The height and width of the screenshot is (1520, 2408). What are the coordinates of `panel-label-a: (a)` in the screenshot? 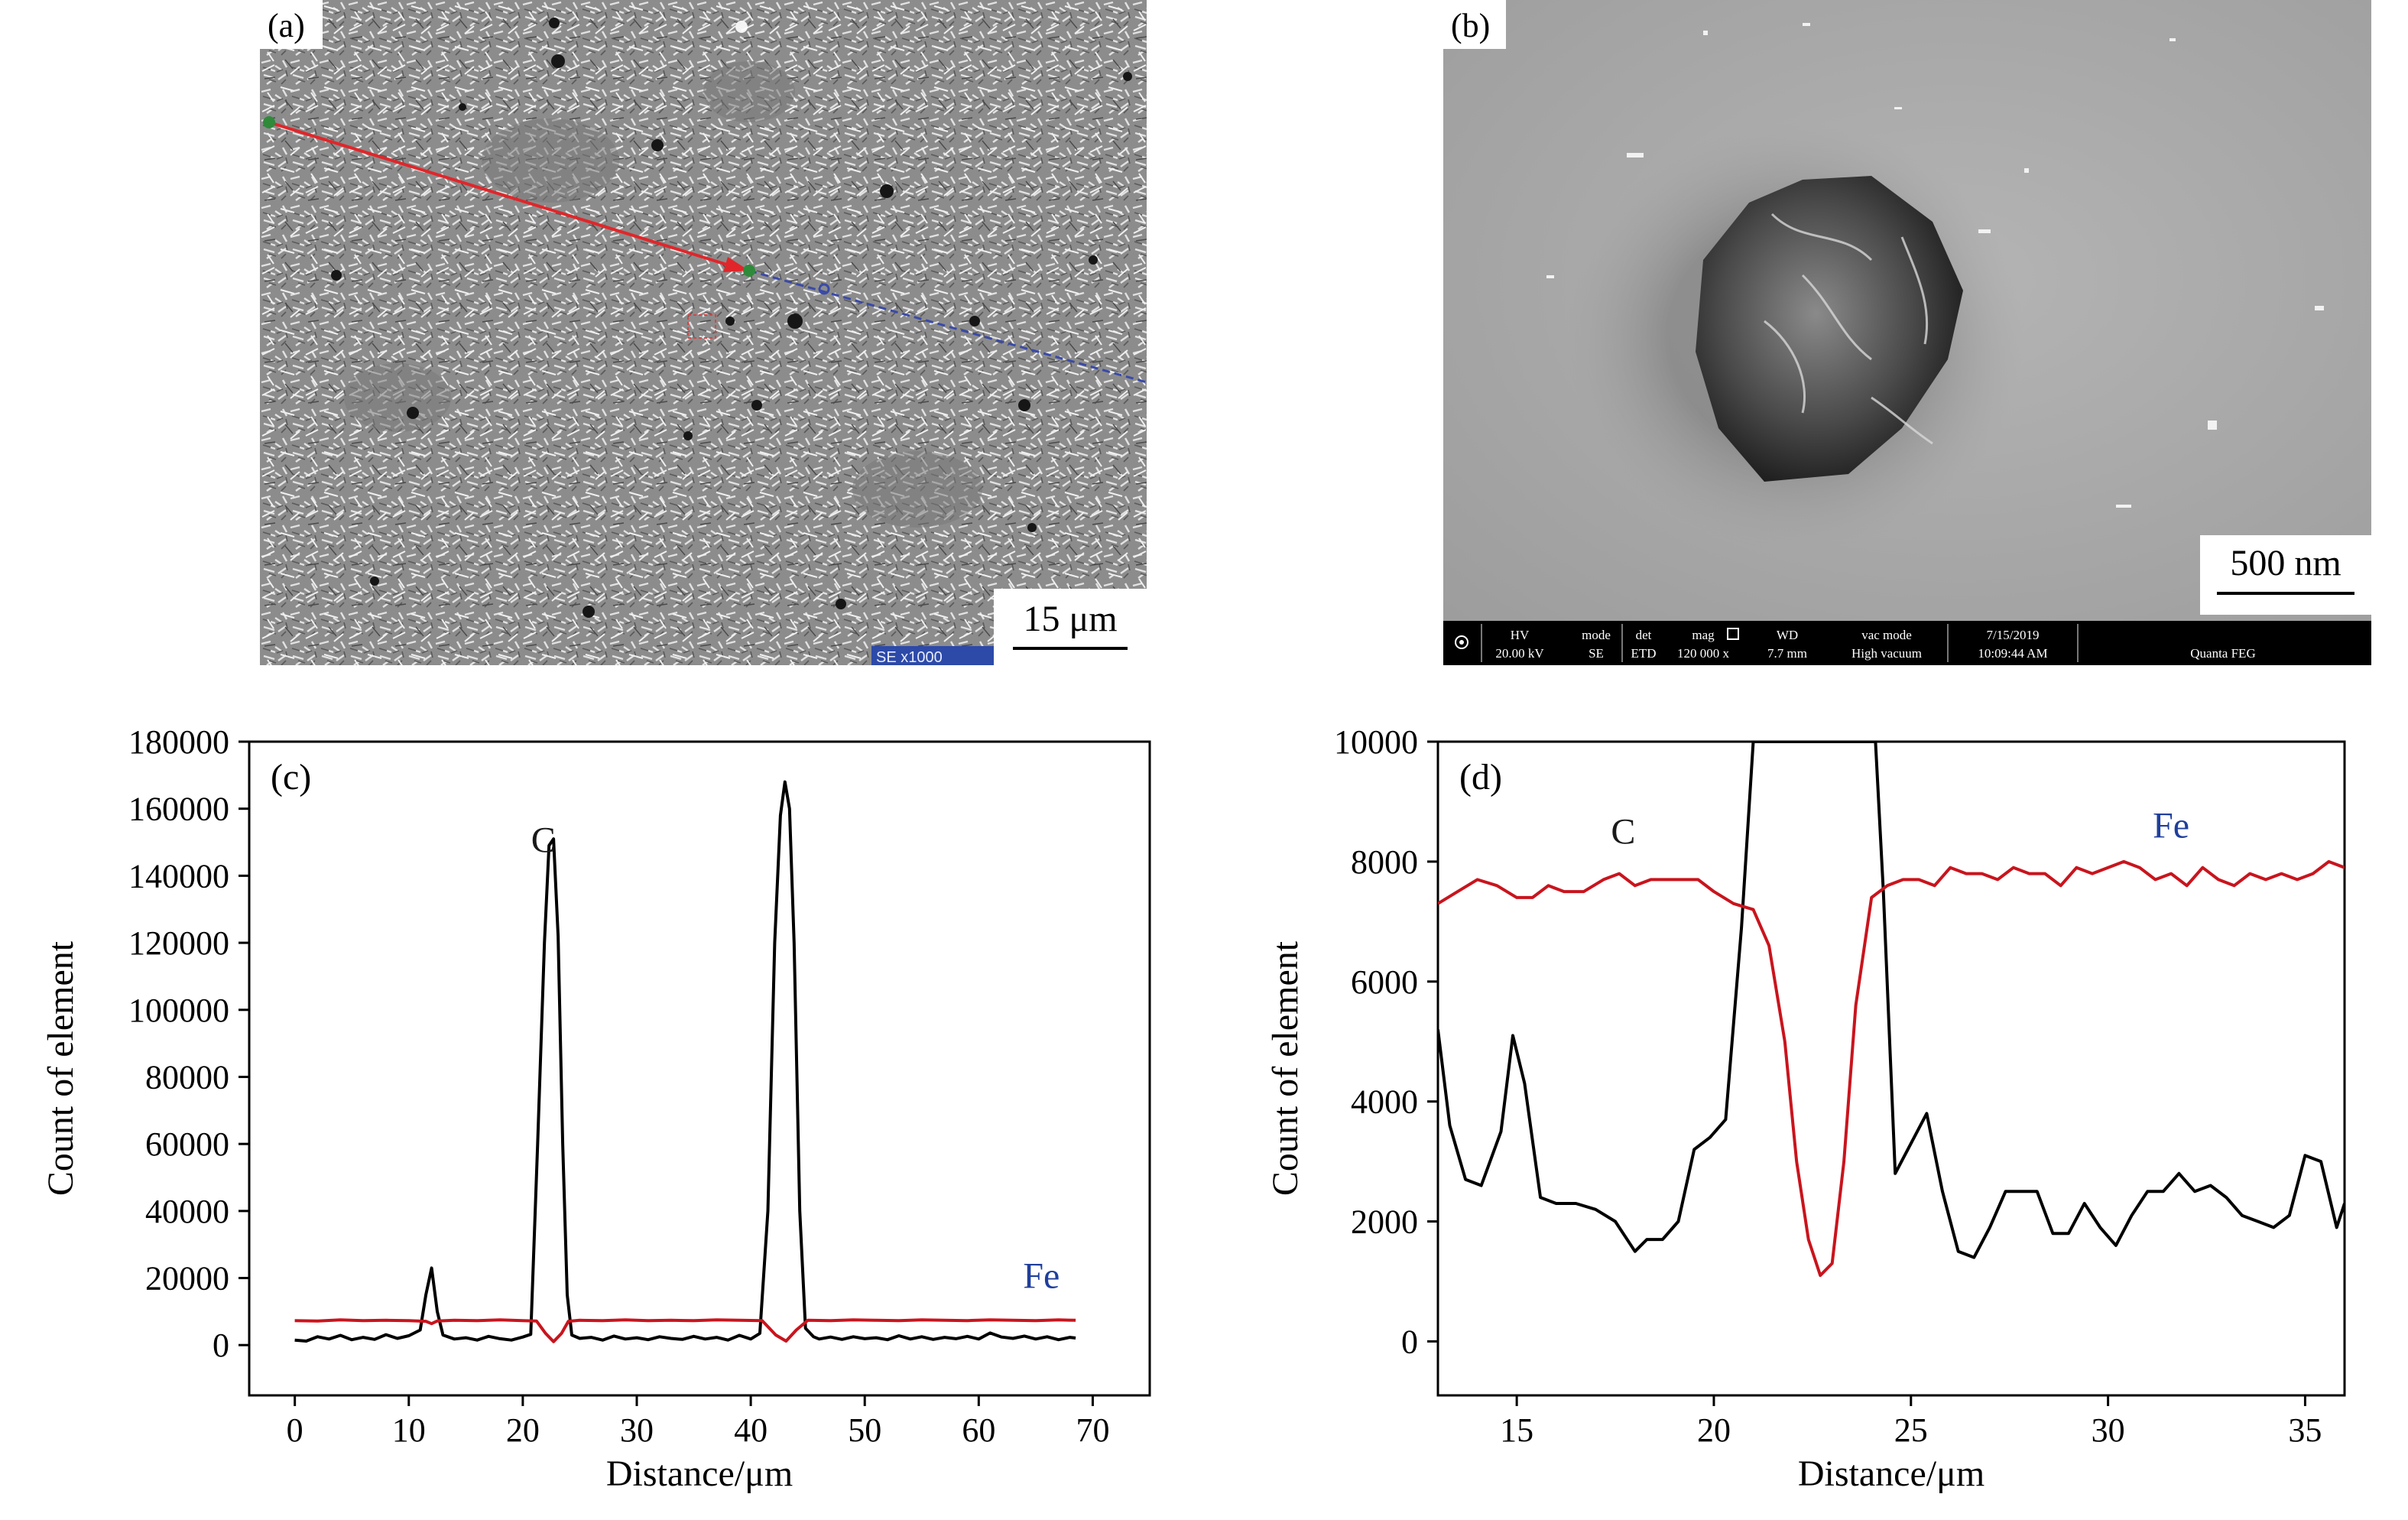 It's located at (287, 25).